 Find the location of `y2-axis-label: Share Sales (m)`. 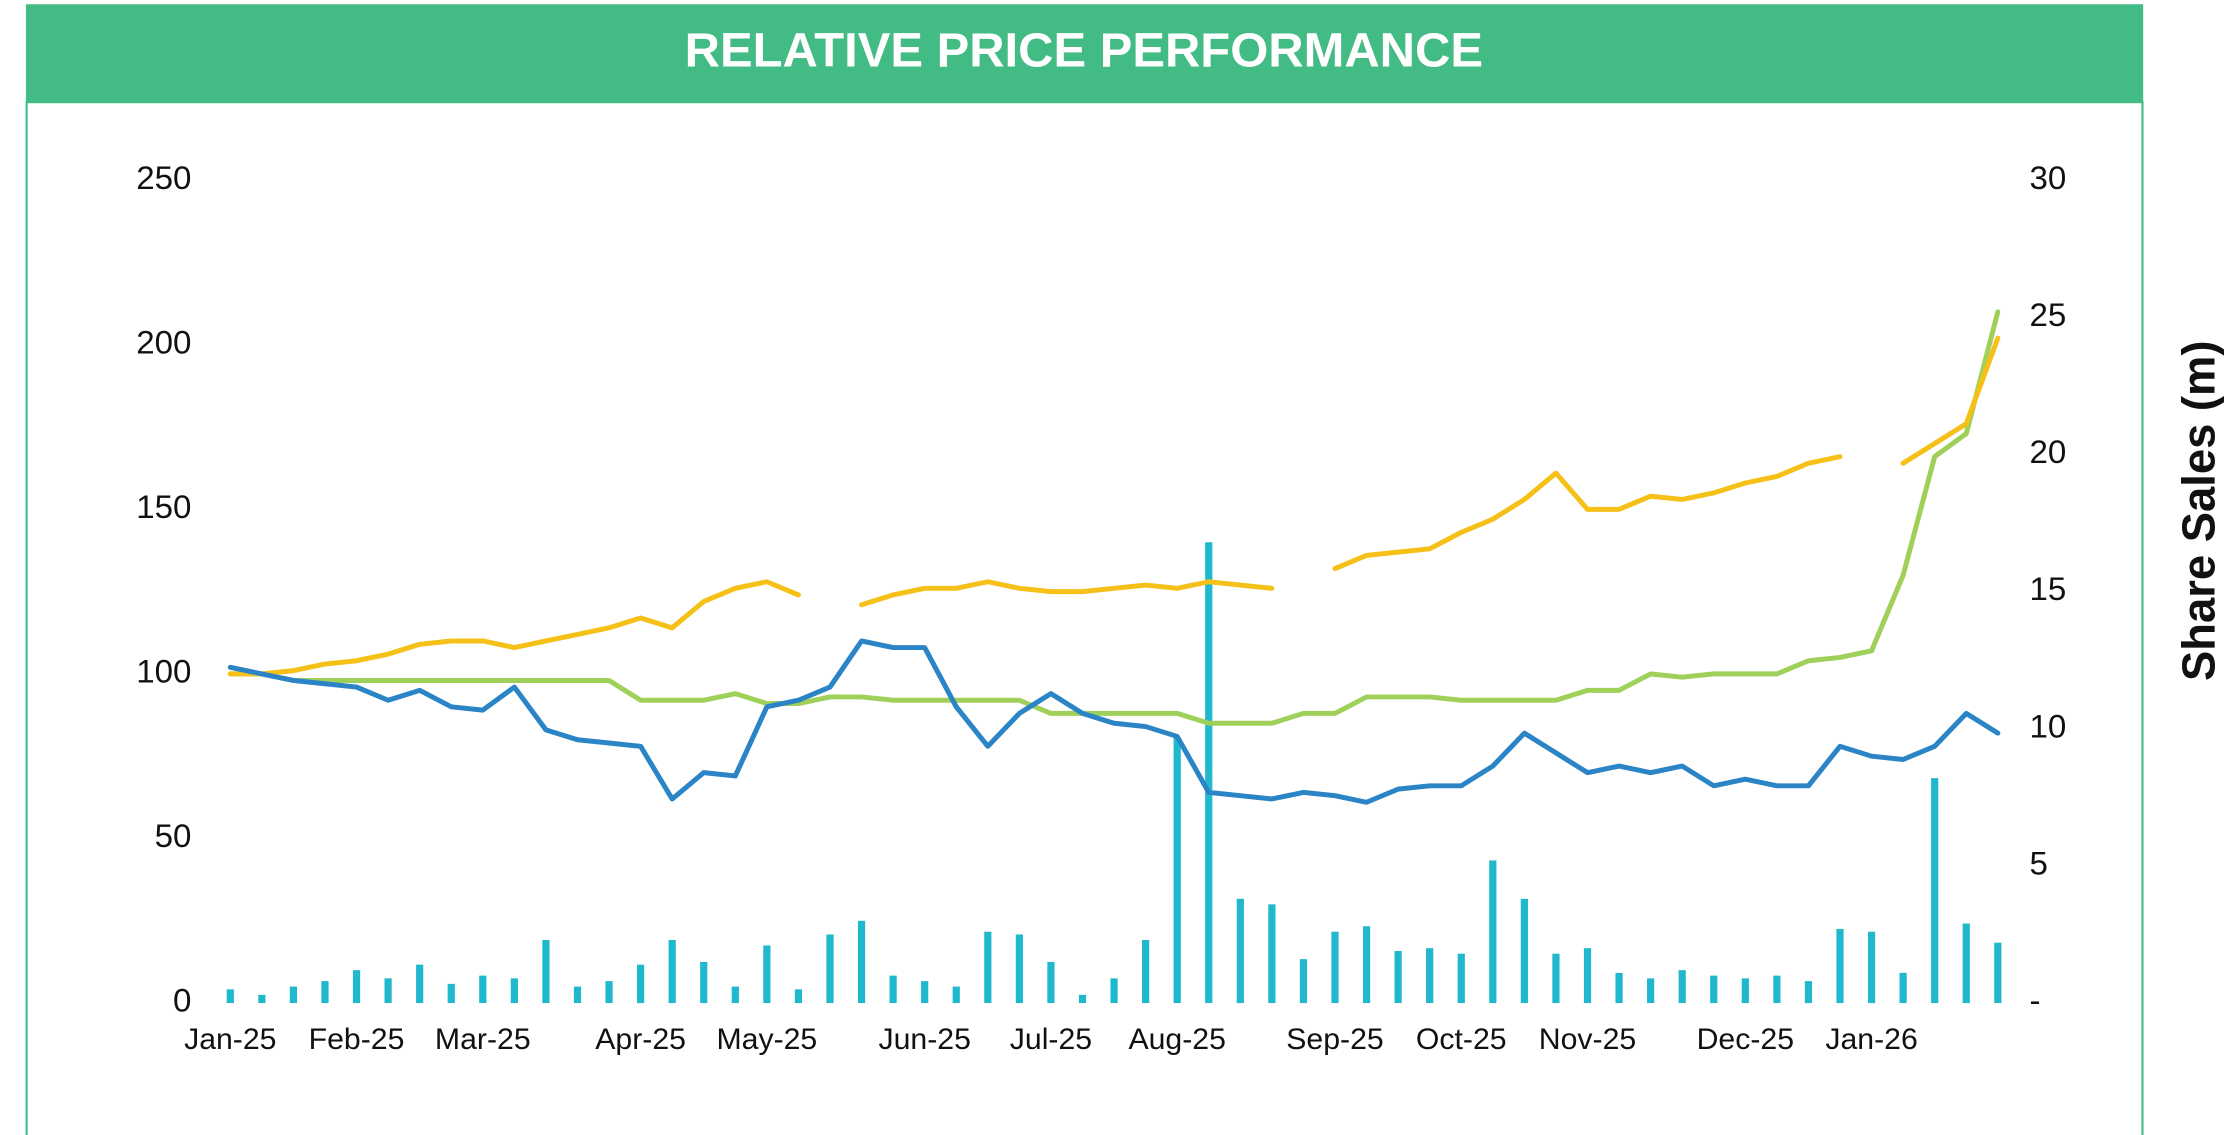

y2-axis-label: Share Sales (m) is located at coordinates (2198, 510).